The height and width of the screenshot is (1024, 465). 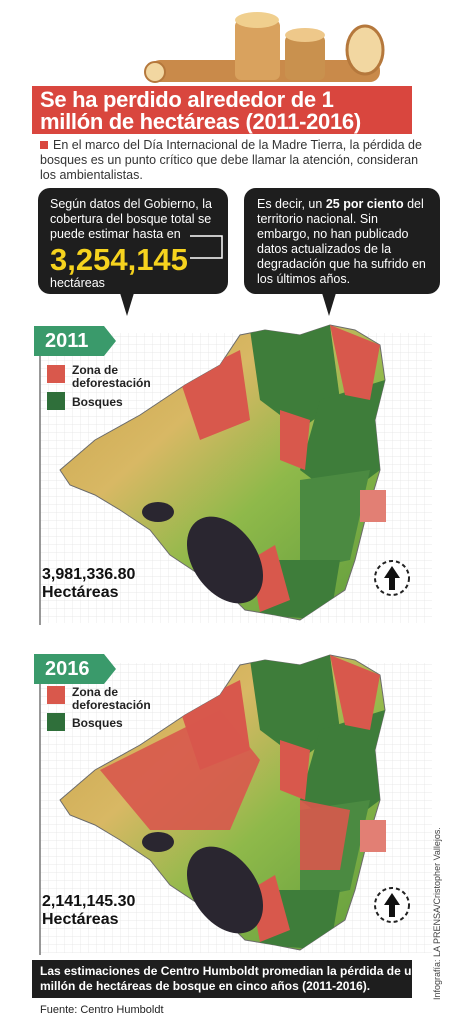 I want to click on bubble-unit: hectáreas, so click(x=77, y=283).